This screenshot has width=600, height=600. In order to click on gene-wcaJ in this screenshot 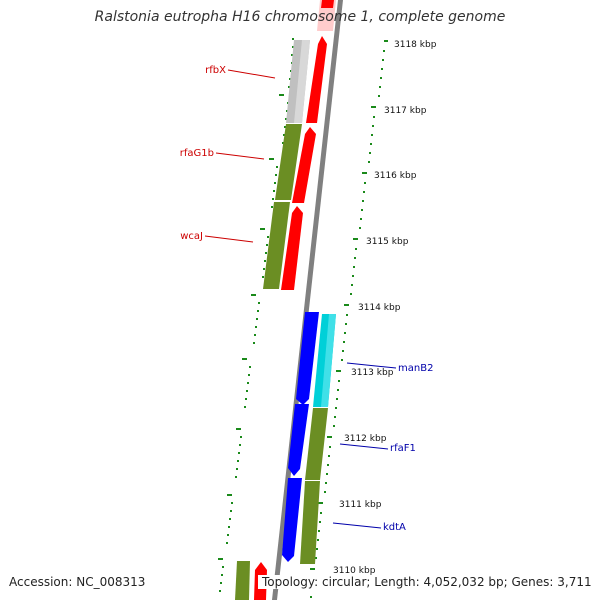, I will do `click(276, 245)`.